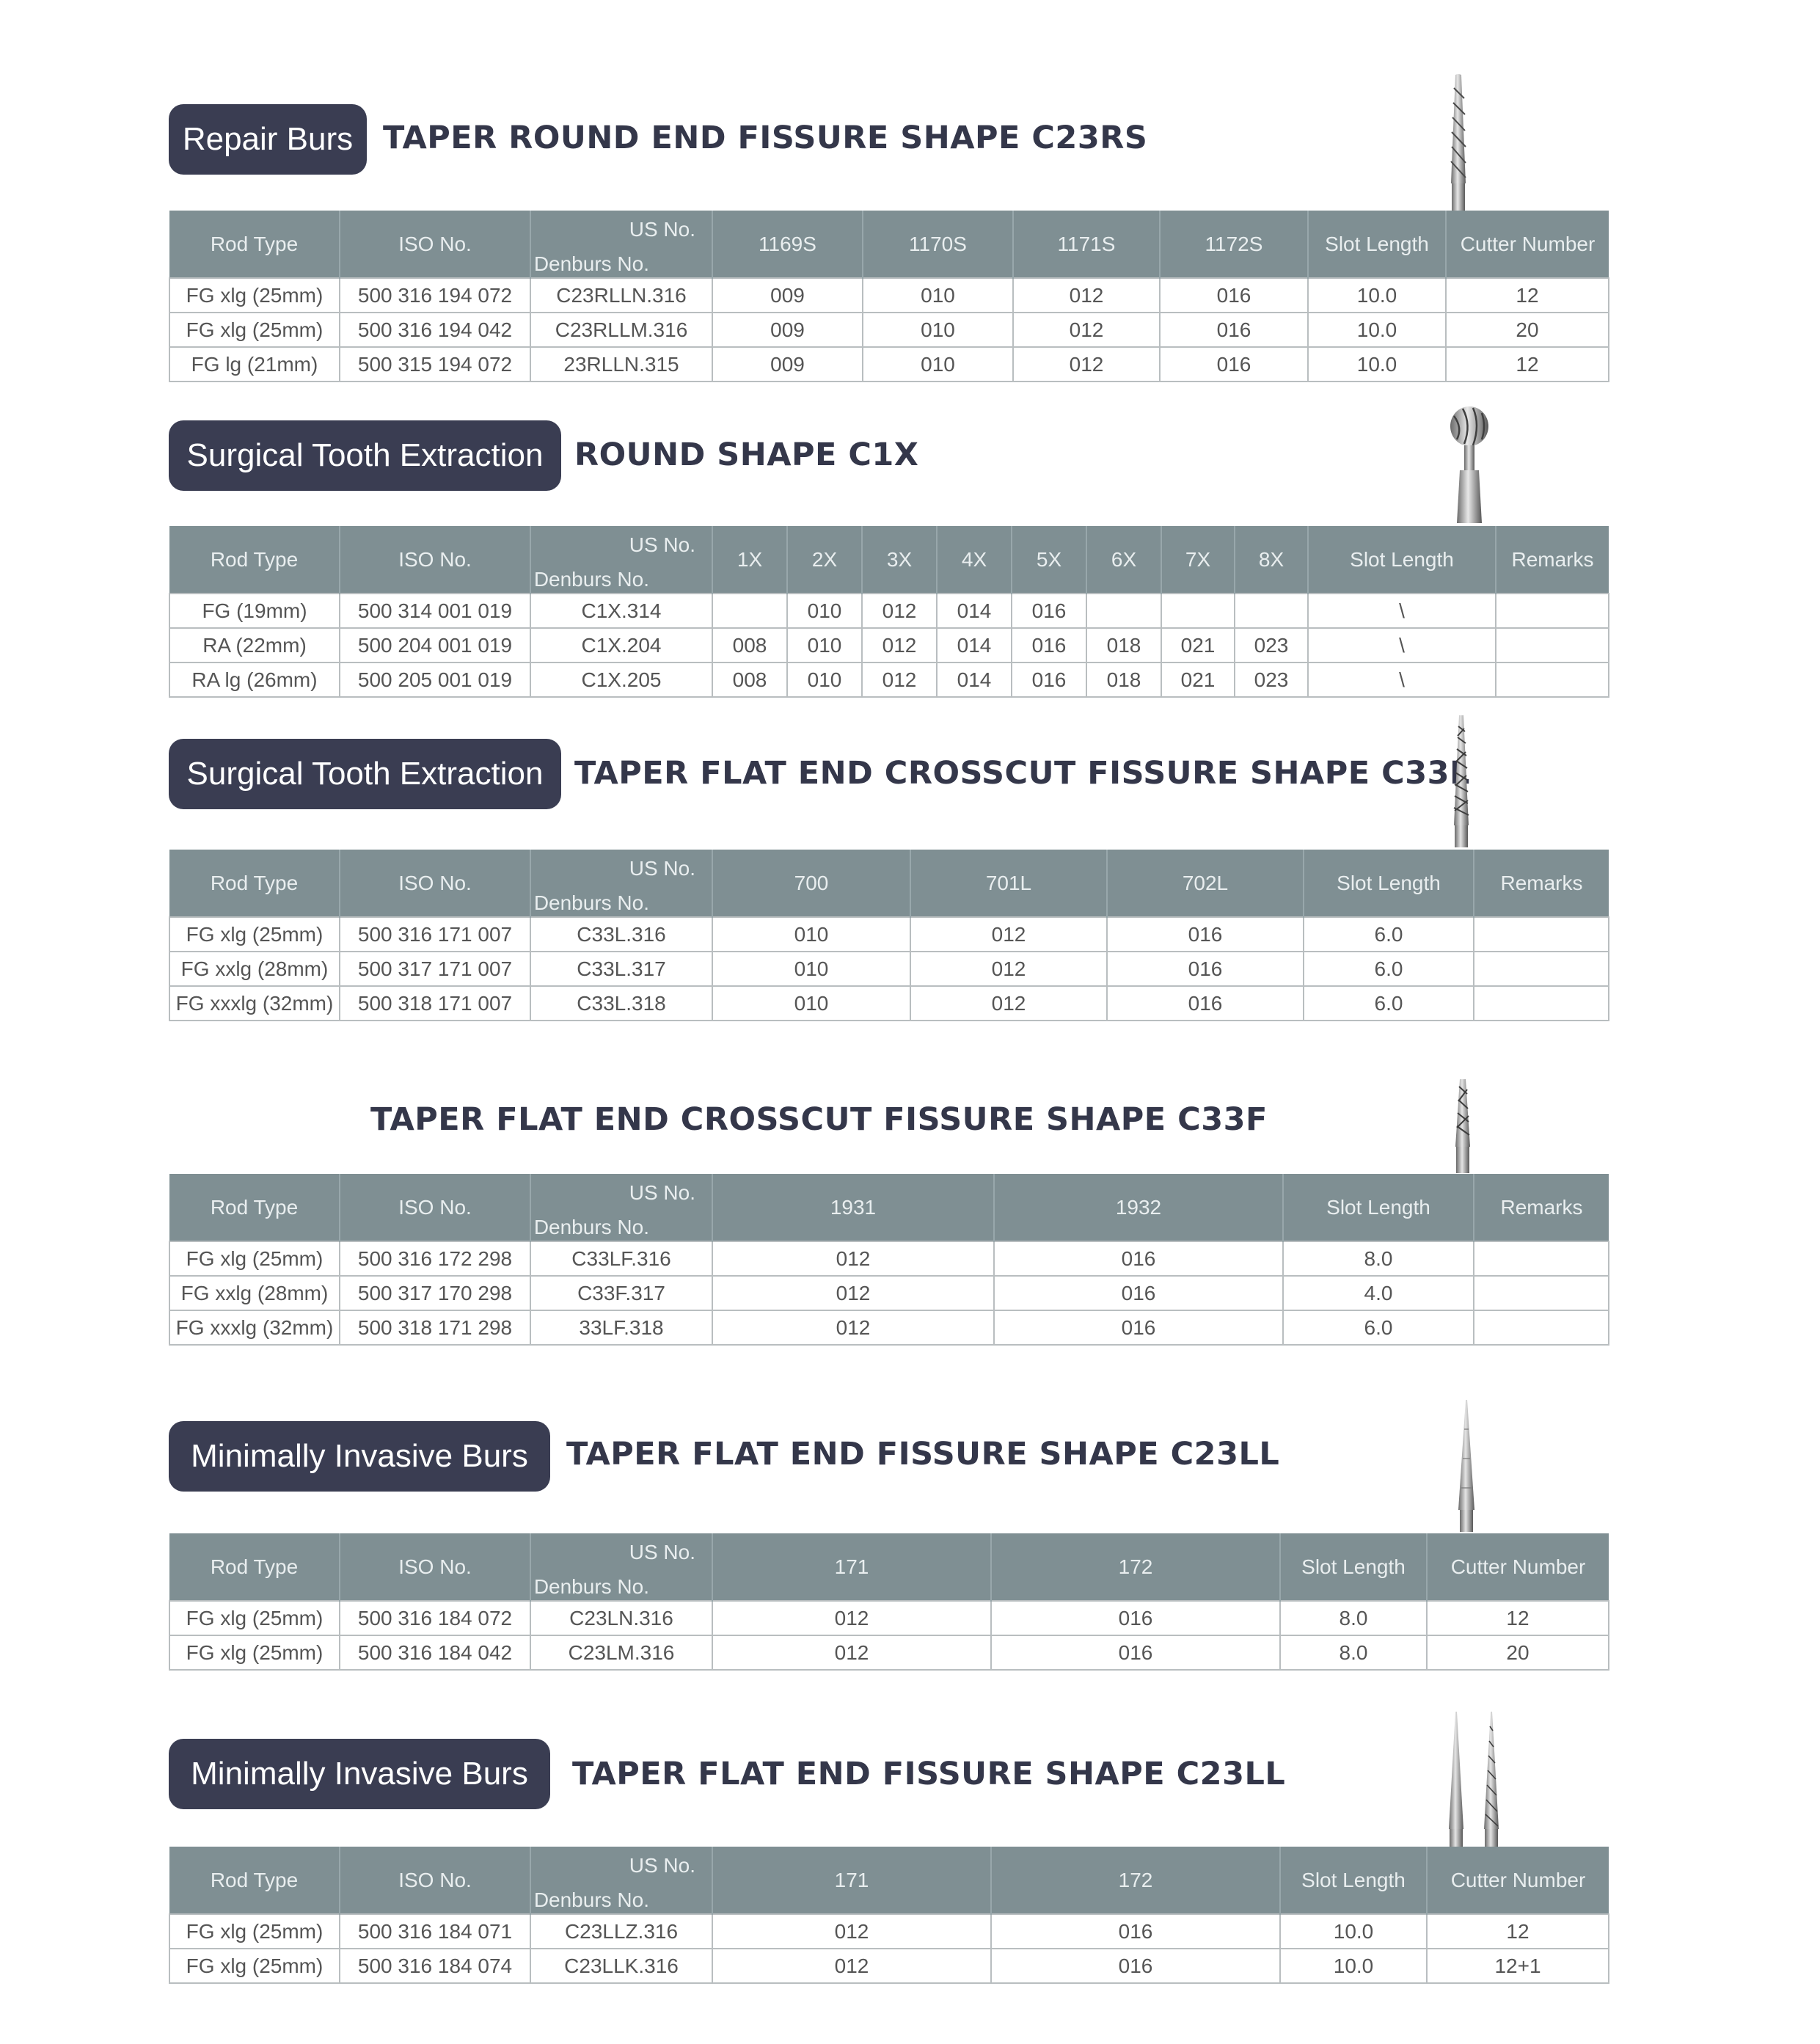 Image resolution: width=1820 pixels, height=2044 pixels. Describe the element at coordinates (365, 455) in the screenshot. I see `category-badge: Surgical Tooth Extraction` at that location.